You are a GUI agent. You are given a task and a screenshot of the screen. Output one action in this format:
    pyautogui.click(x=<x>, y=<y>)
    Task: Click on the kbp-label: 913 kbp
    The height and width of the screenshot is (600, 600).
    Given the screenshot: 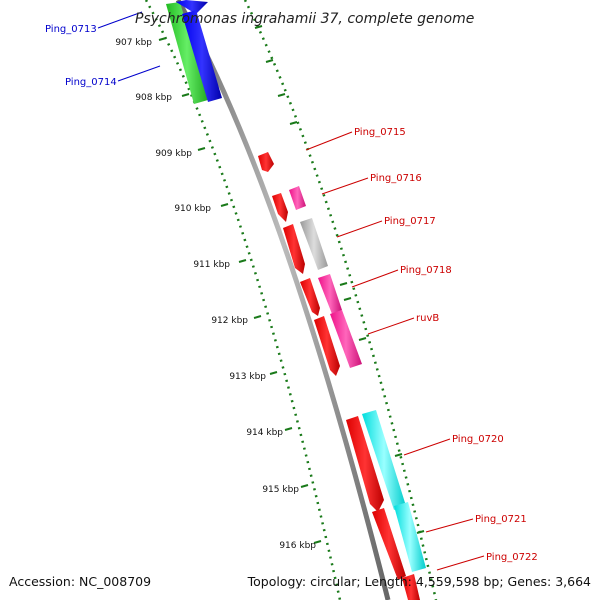 What is the action you would take?
    pyautogui.click(x=247, y=377)
    